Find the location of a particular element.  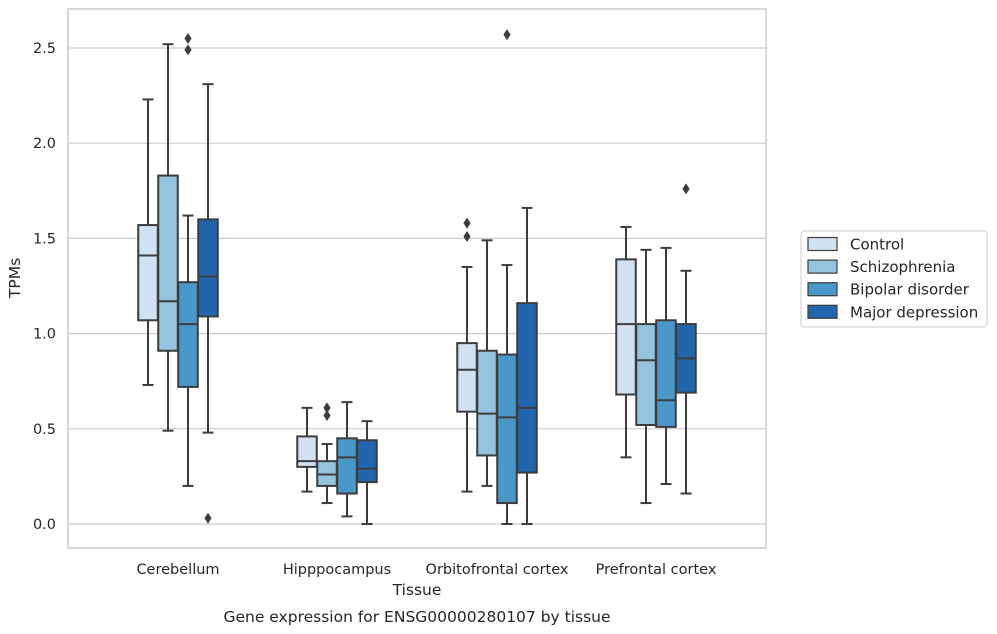

y-tick-label: 2.5 is located at coordinates (44, 49).